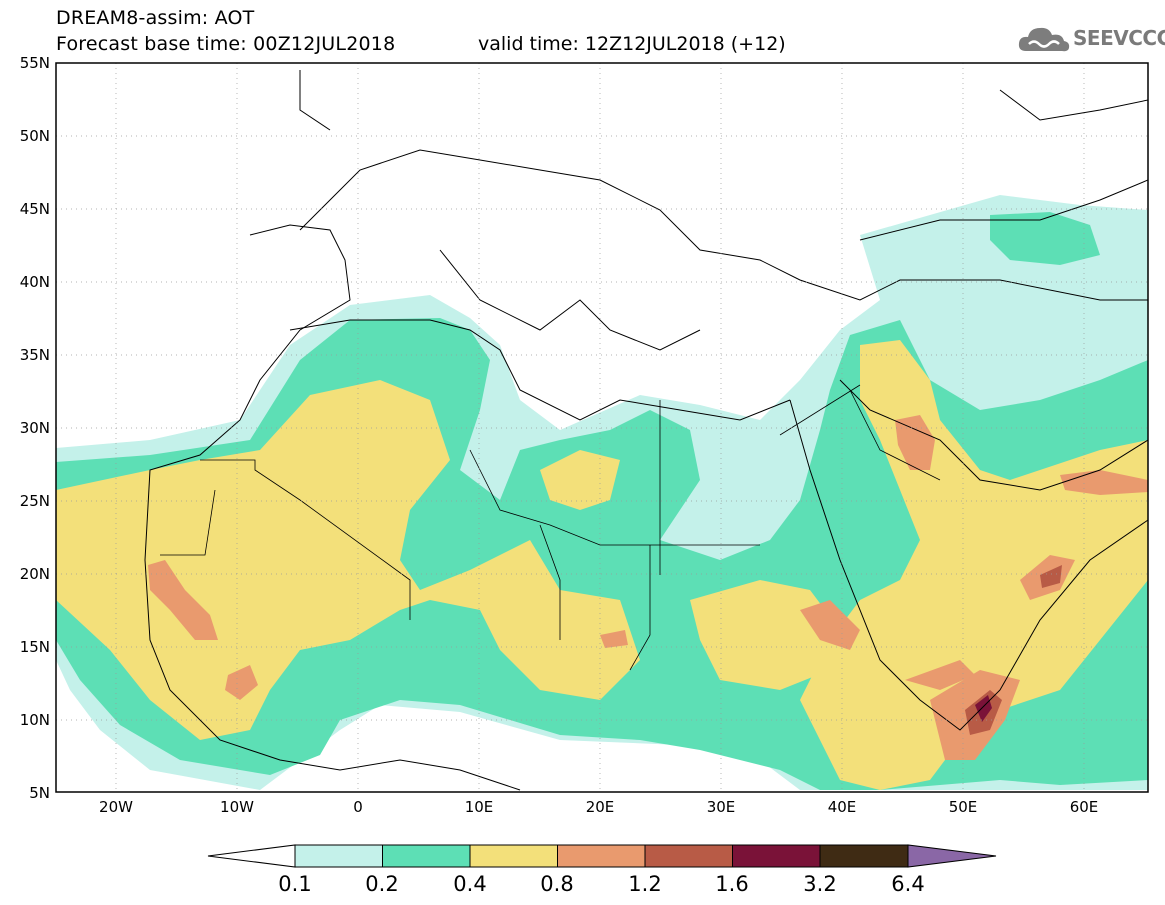  I want to click on aot-band-0.8-mali, so click(241, 682).